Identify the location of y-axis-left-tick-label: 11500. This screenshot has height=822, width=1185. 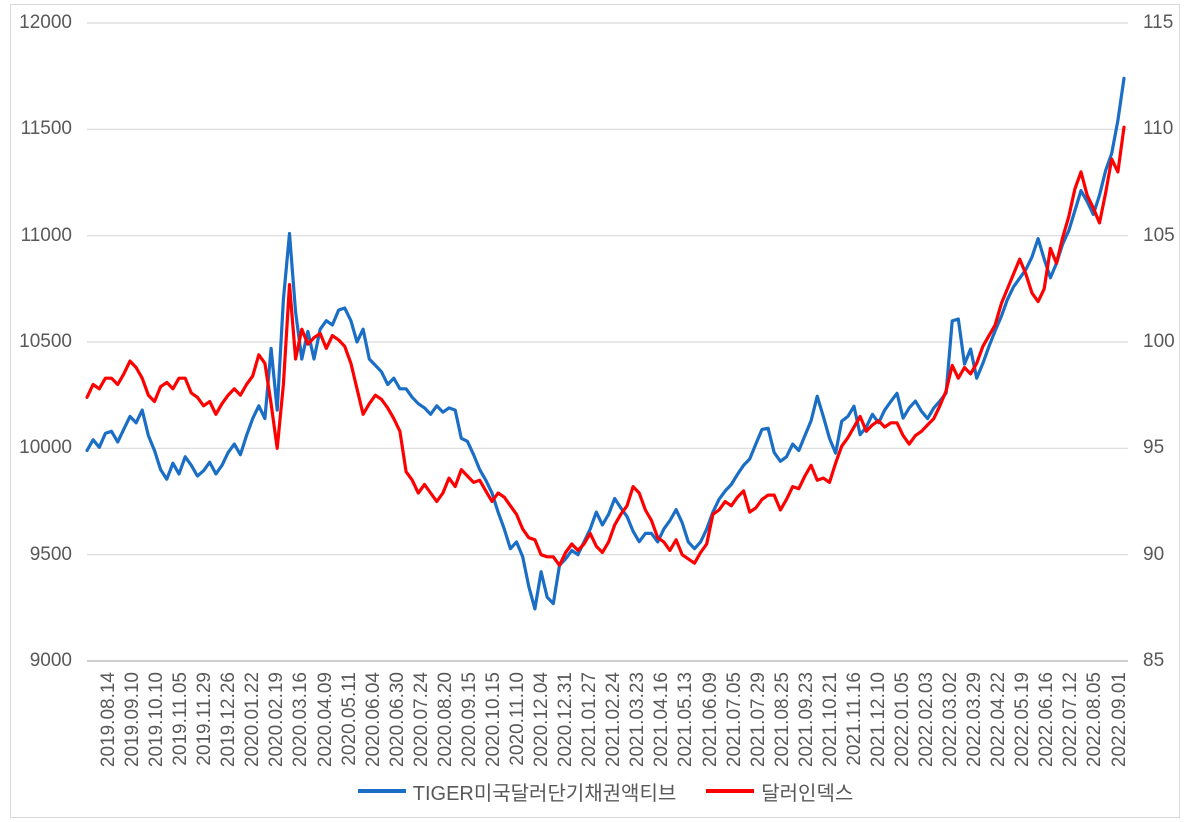
(46, 129).